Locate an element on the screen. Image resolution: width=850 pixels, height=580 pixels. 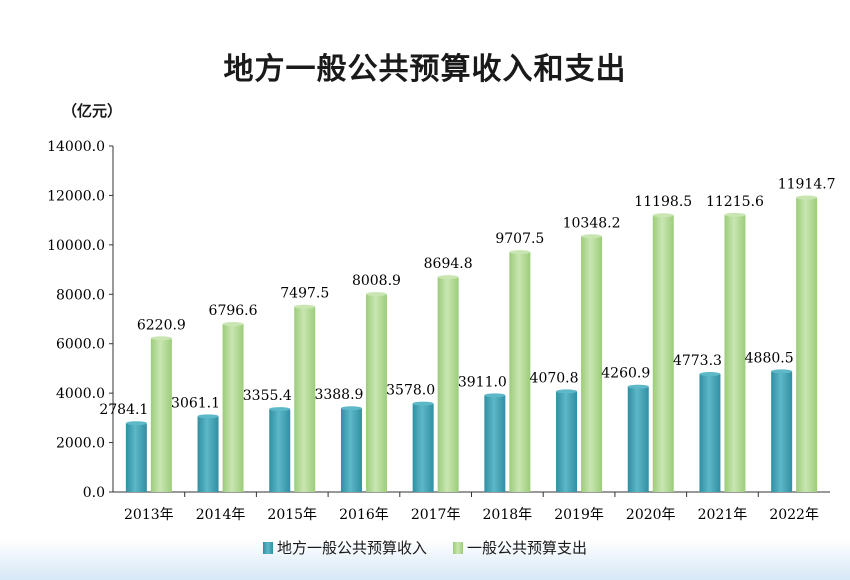
x-tick-label: 2021年 is located at coordinates (723, 515).